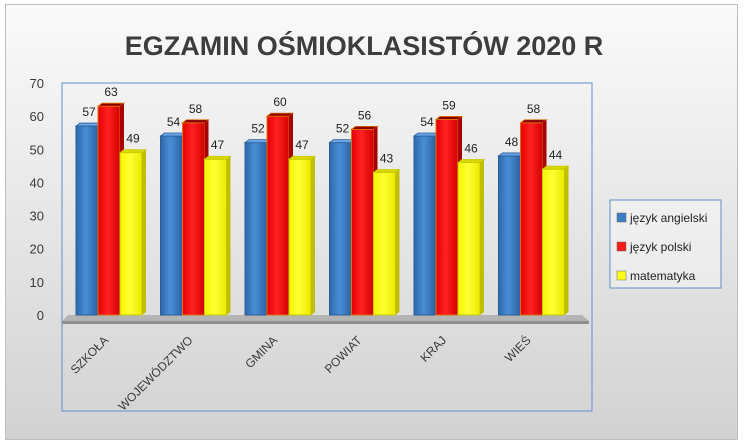 This screenshot has width=745, height=446. Describe the element at coordinates (663, 276) in the screenshot. I see `legend-label: matematyka` at that location.